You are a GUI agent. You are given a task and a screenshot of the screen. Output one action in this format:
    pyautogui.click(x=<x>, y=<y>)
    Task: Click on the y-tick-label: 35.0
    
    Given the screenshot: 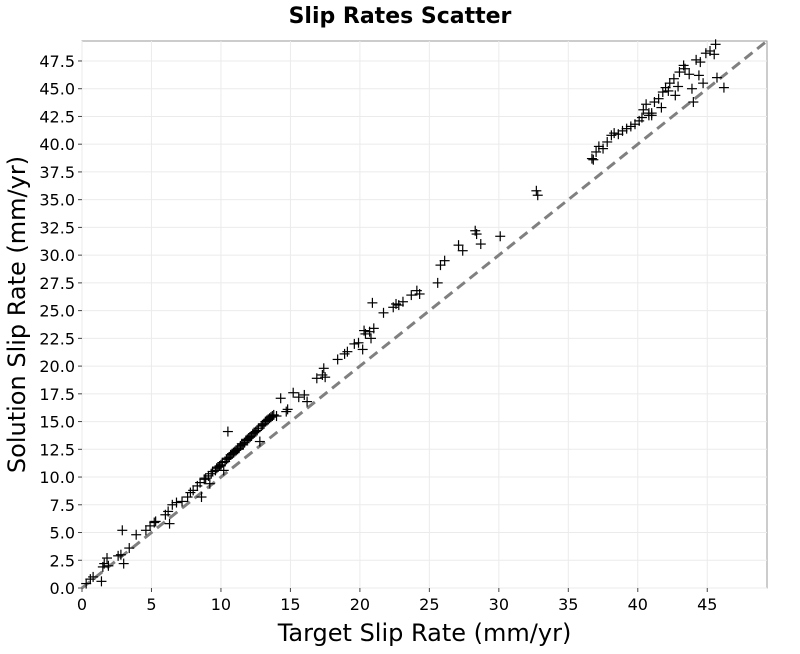 What is the action you would take?
    pyautogui.click(x=57, y=200)
    